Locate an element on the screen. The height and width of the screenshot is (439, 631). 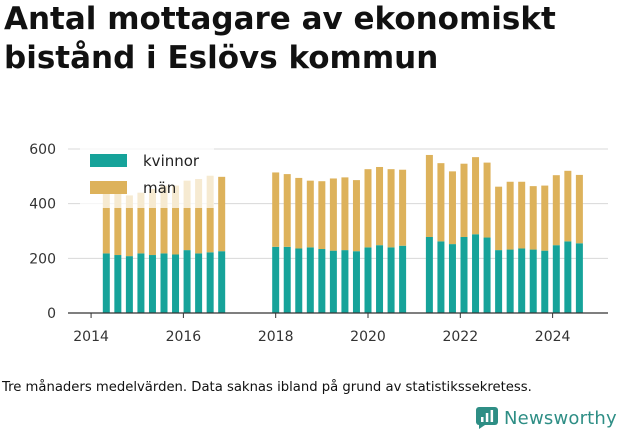
legend-label-kvinnor: kvinnor is located at coordinates (171, 161).